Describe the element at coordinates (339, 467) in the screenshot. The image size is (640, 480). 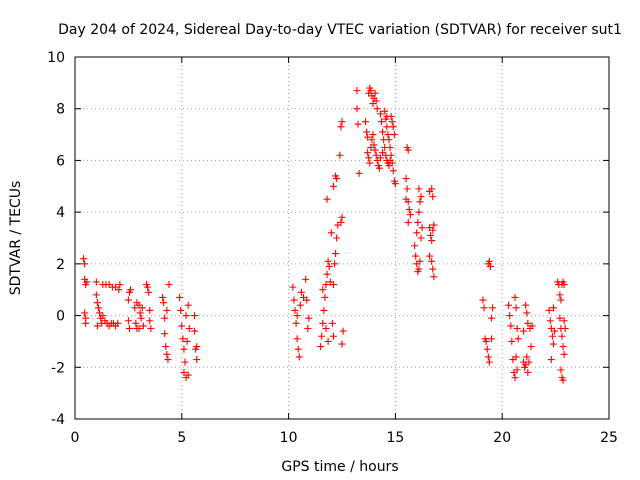
I see `x-axis-label: GPS time / hours` at that location.